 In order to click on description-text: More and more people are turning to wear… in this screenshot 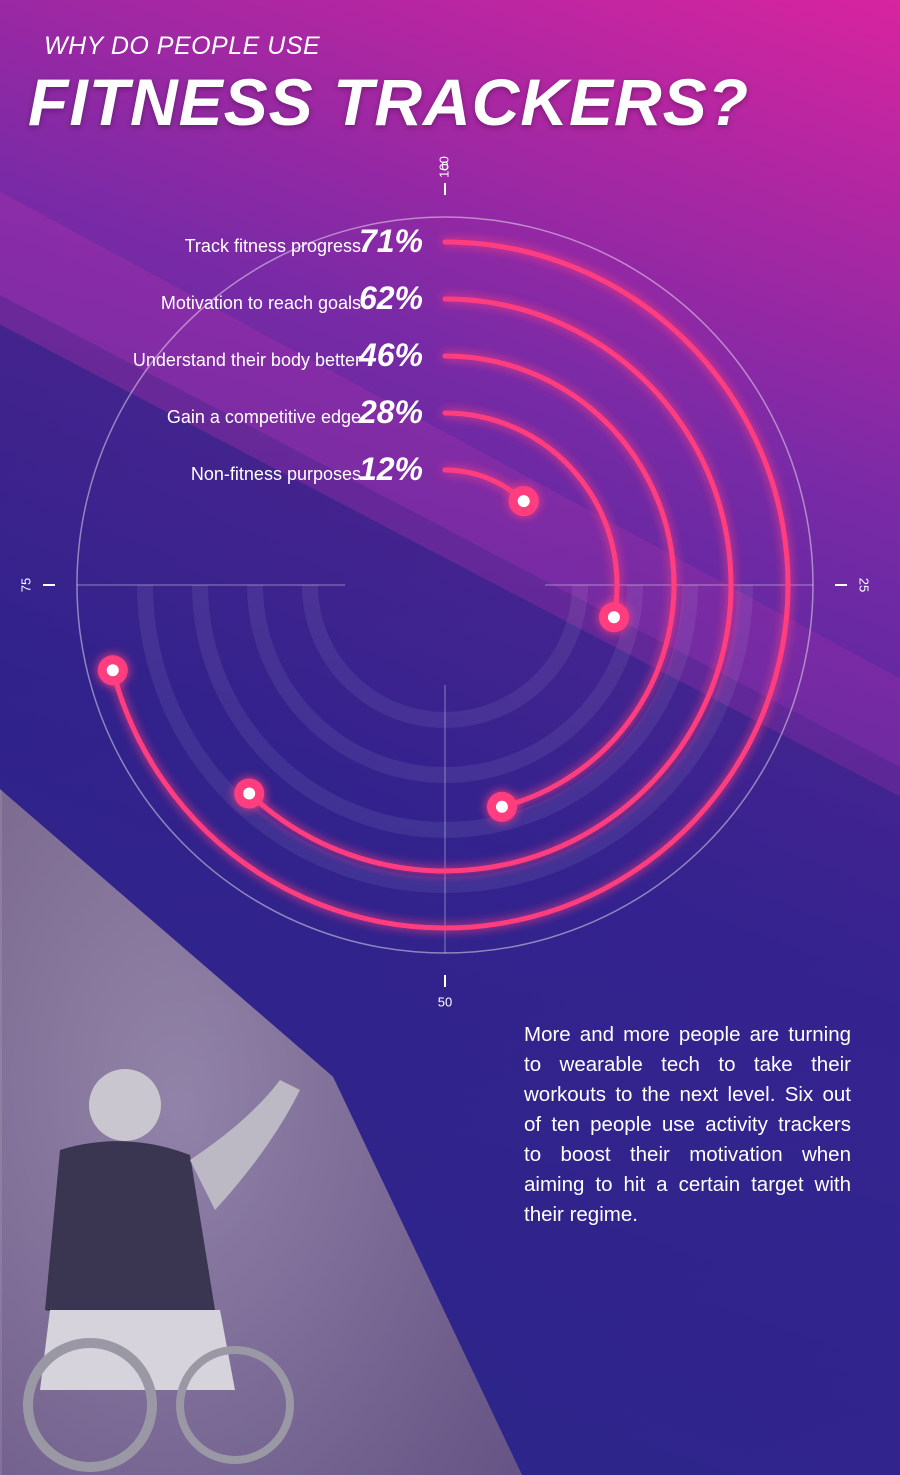, I will do `click(687, 1124)`.